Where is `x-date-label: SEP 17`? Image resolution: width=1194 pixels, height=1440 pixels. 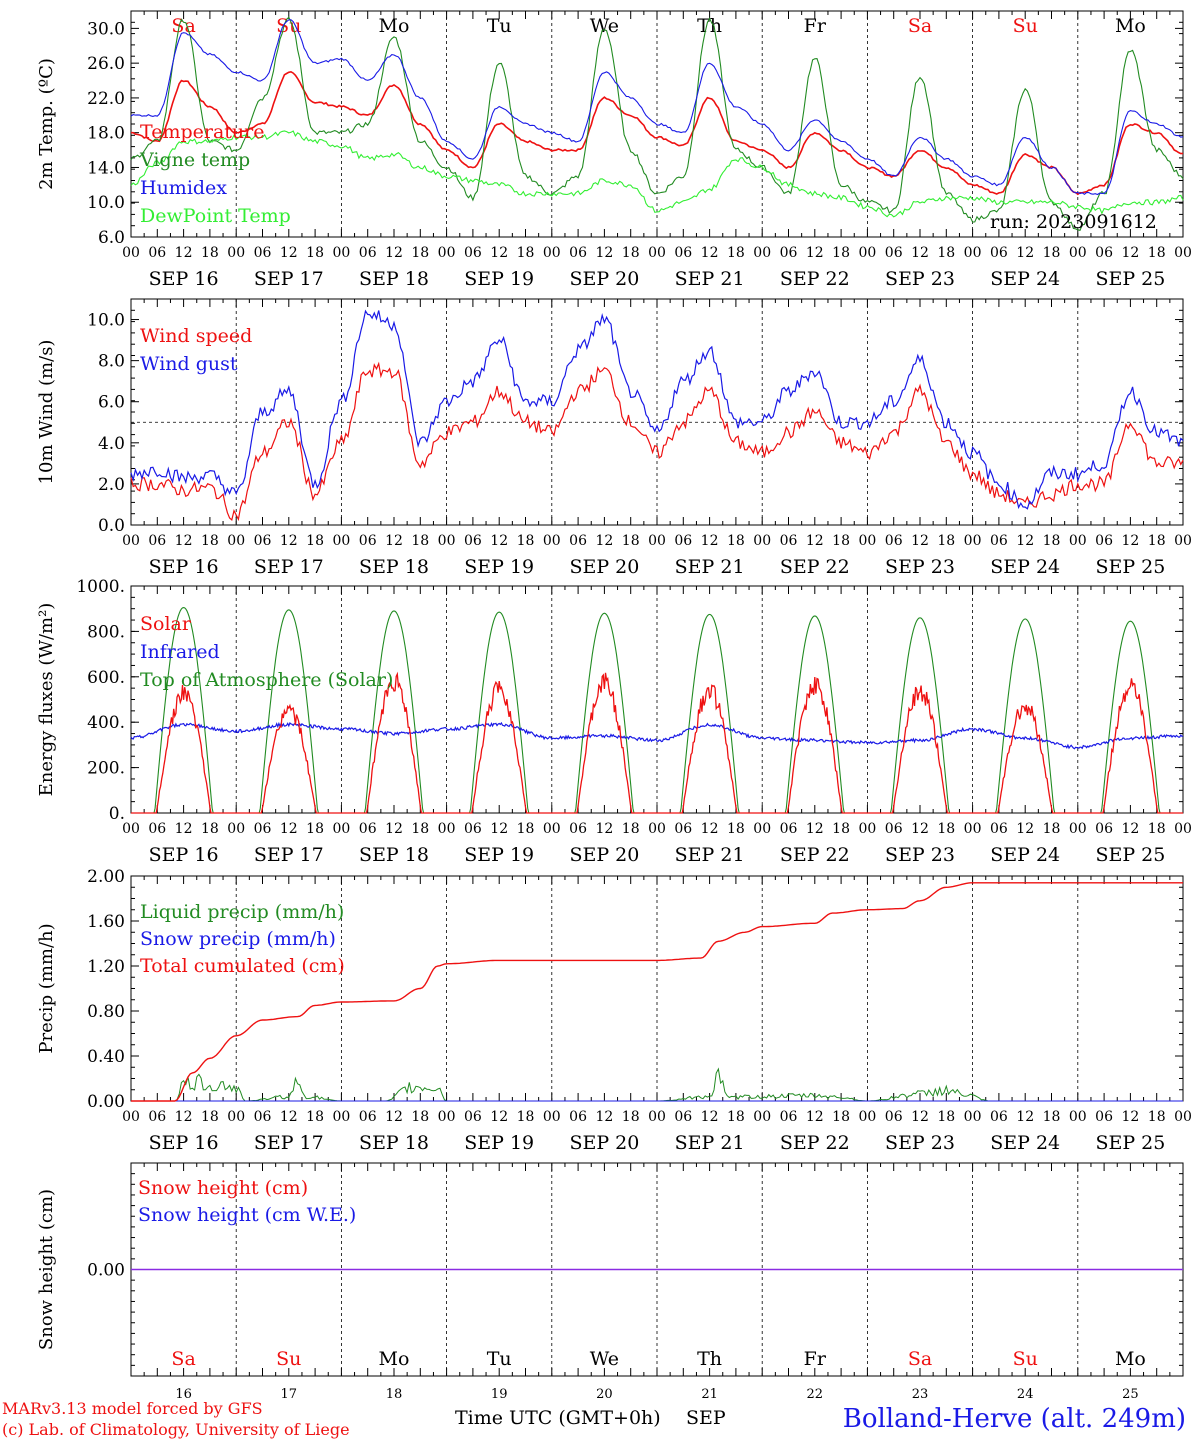 x-date-label: SEP 17 is located at coordinates (289, 567).